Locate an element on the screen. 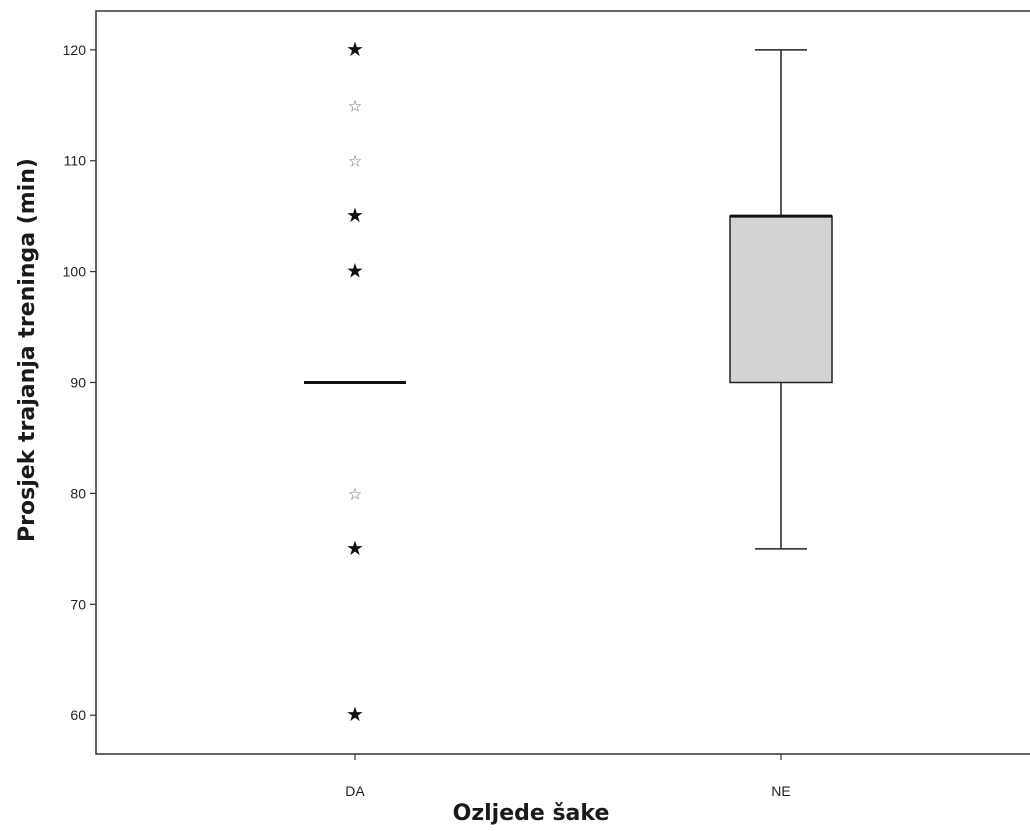 The height and width of the screenshot is (831, 1030). y-tick-label: 90 is located at coordinates (78, 383).